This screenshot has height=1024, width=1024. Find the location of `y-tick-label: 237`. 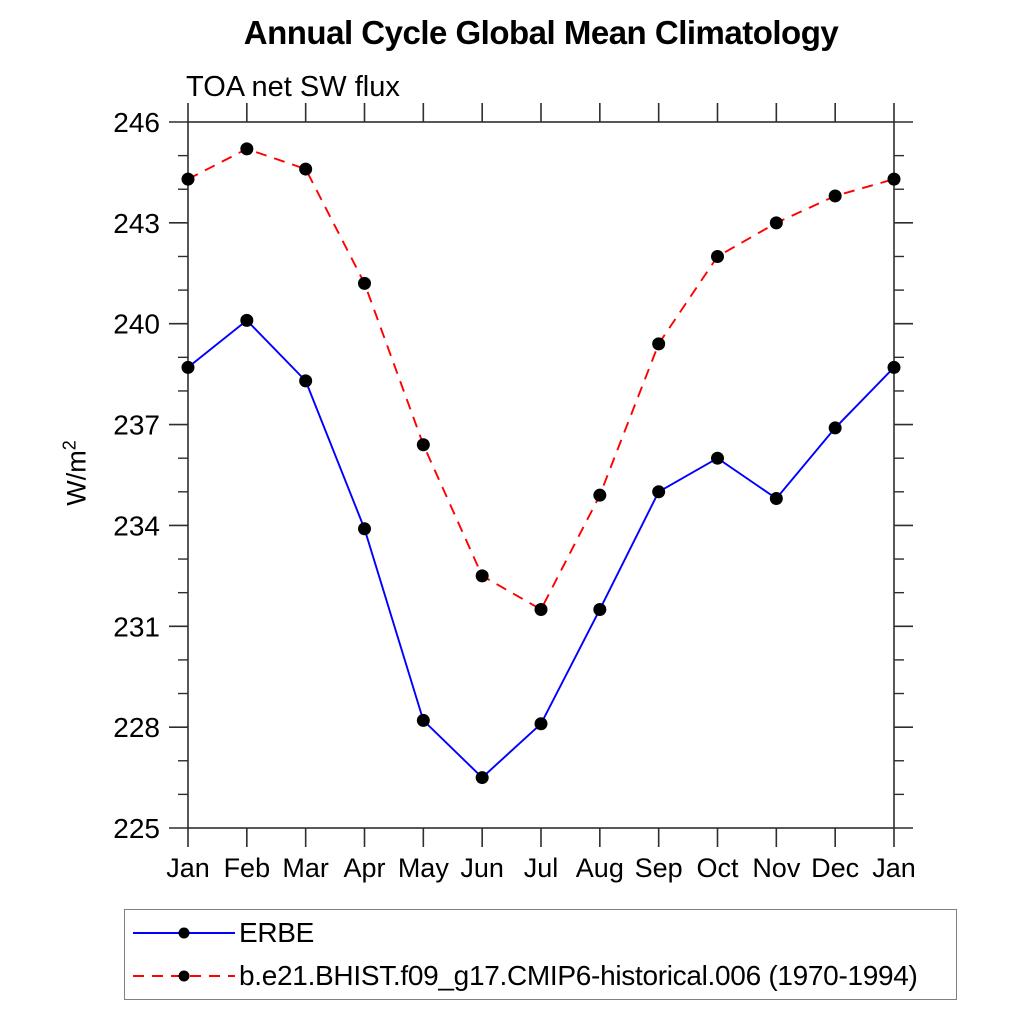

y-tick-label: 237 is located at coordinates (136, 425).